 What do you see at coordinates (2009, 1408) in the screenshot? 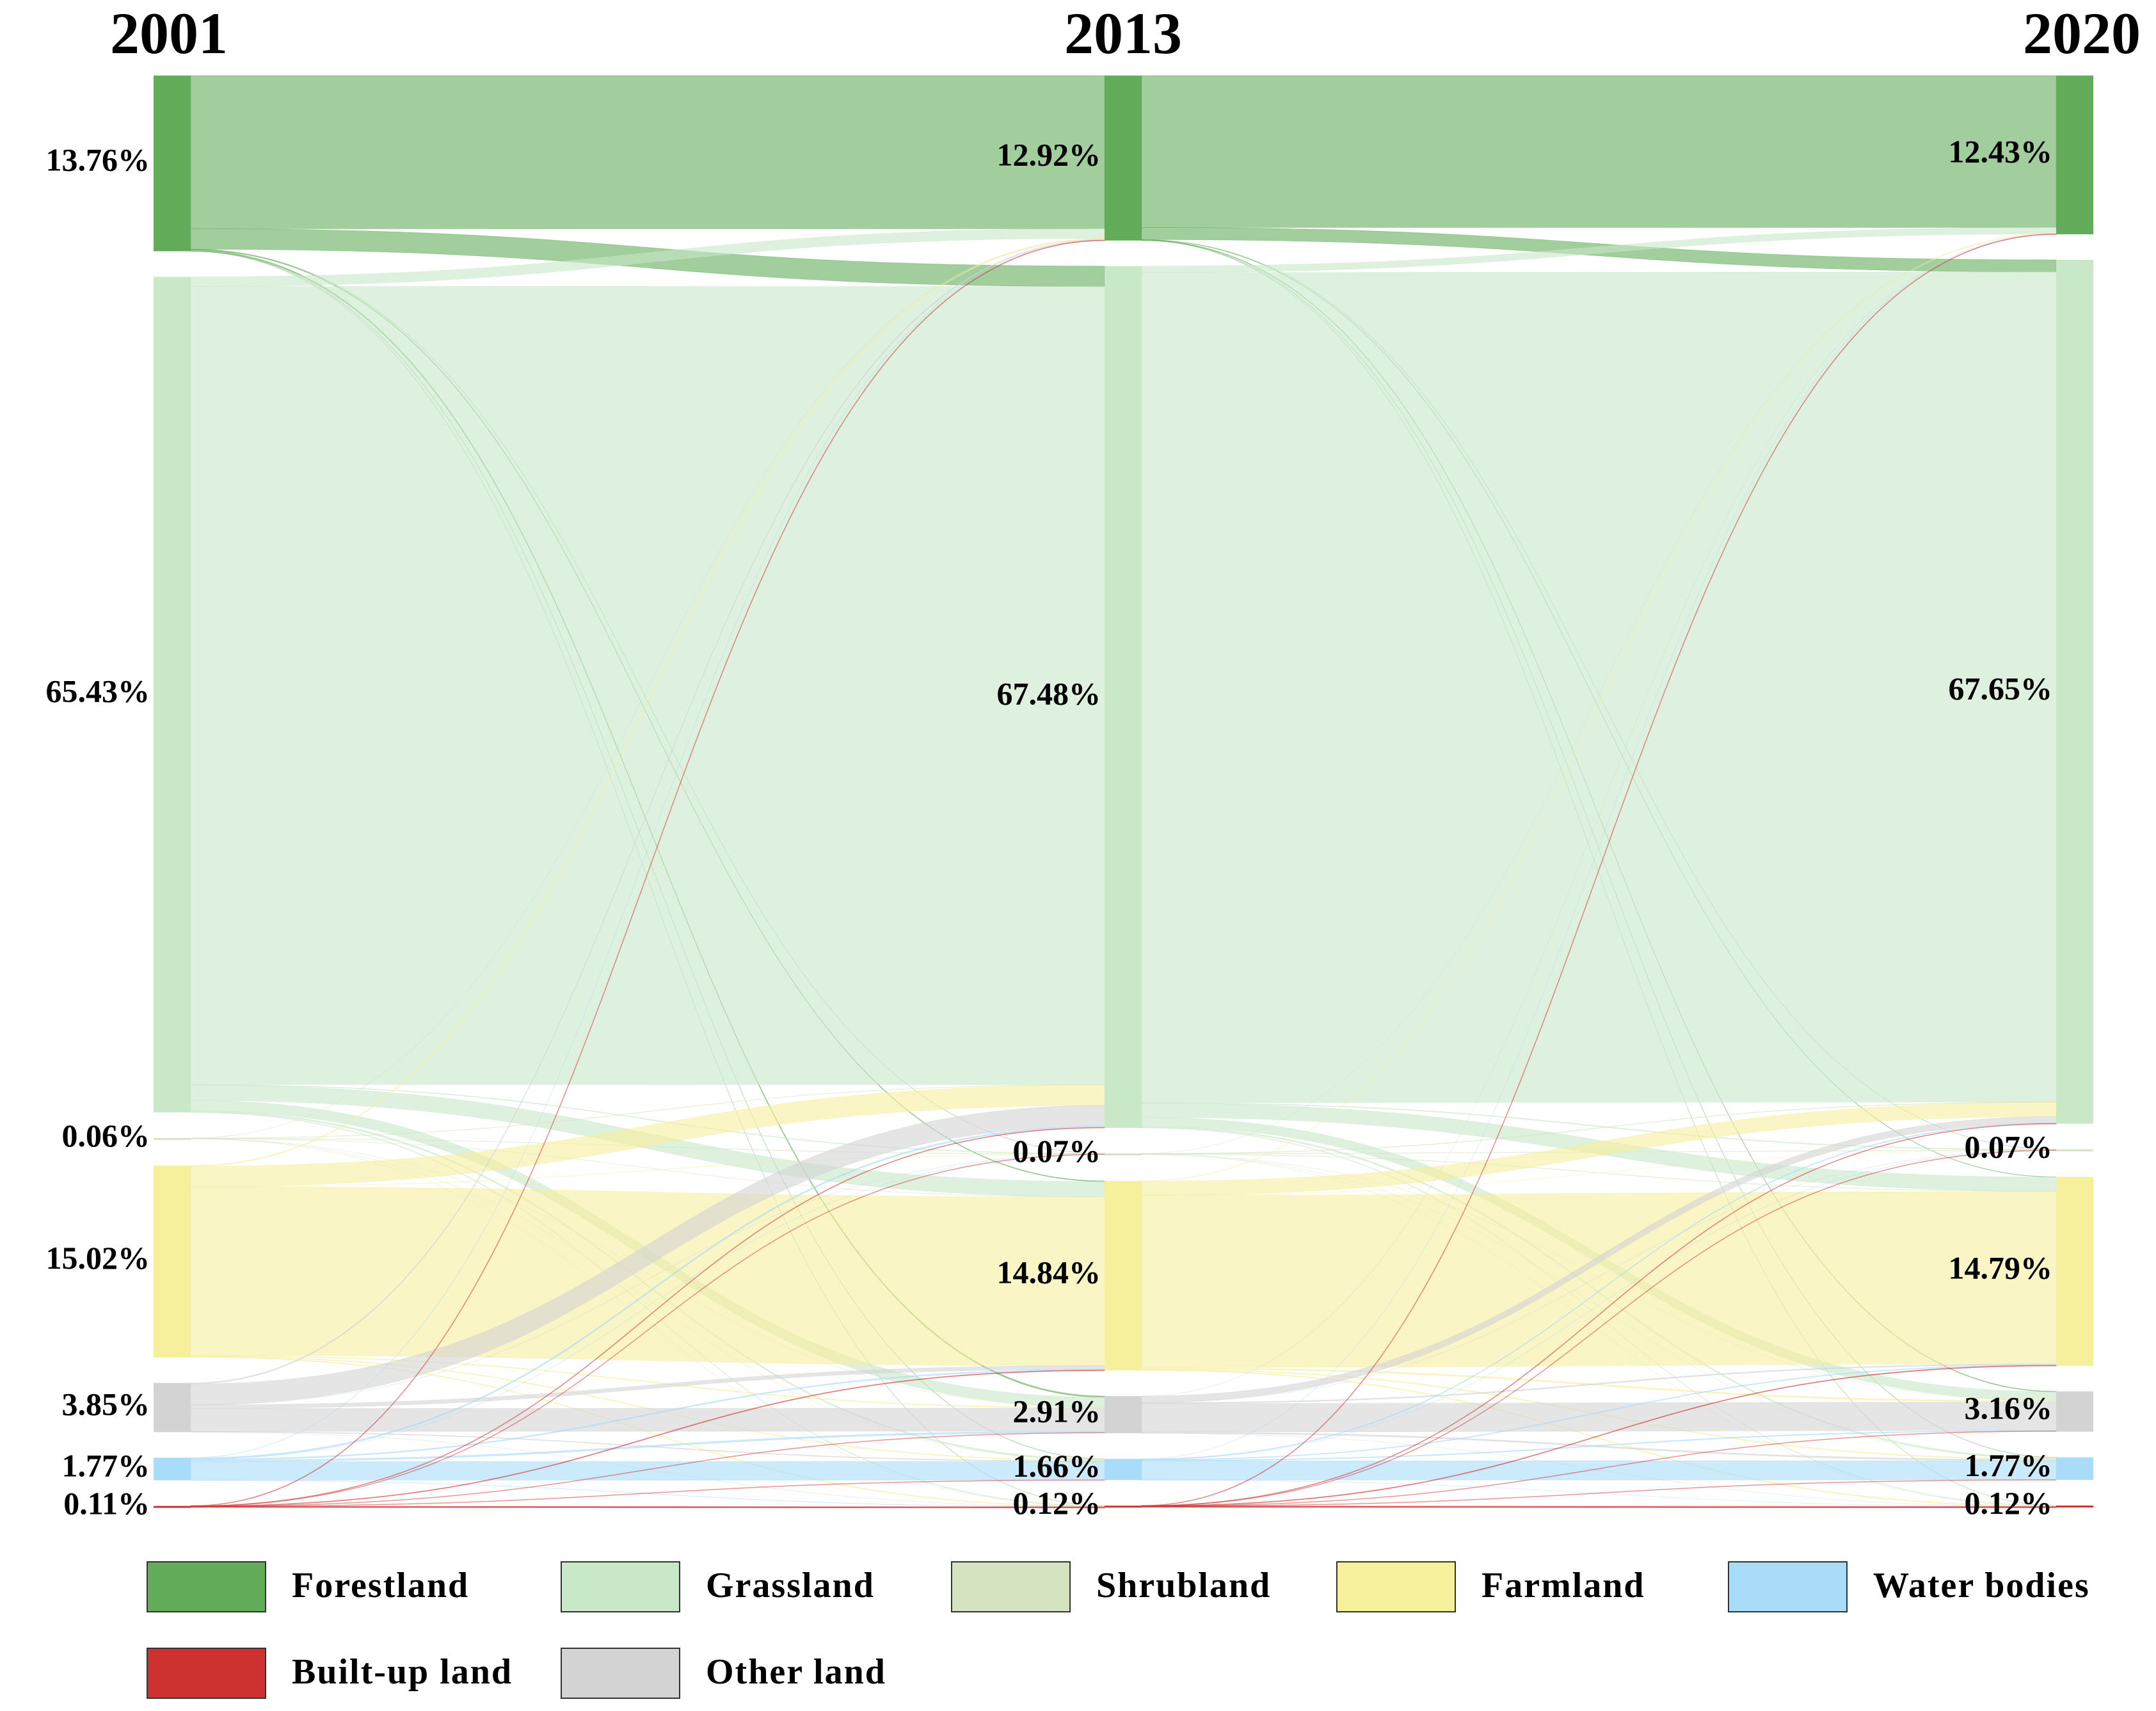
I see `value-label: 3.16%` at bounding box center [2009, 1408].